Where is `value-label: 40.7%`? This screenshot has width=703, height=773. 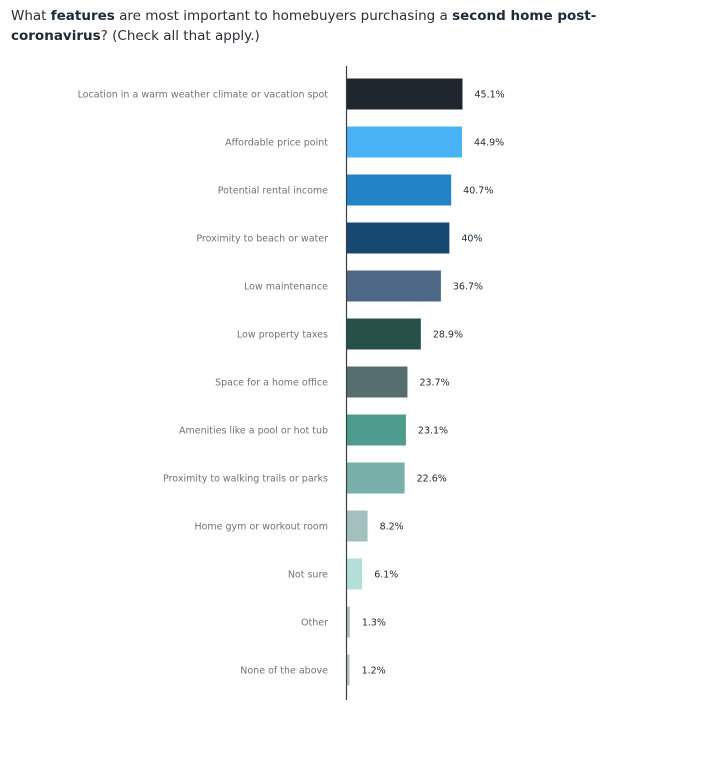 value-label: 40.7% is located at coordinates (478, 191).